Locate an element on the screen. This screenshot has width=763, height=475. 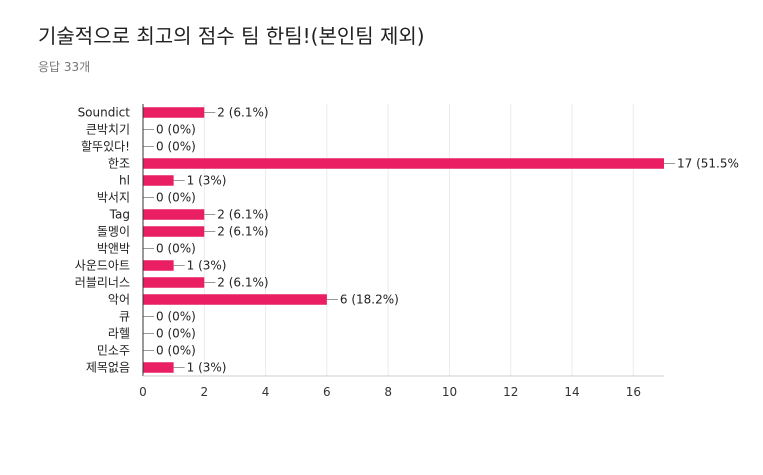
data-label: 17 (51.5% is located at coordinates (708, 164).